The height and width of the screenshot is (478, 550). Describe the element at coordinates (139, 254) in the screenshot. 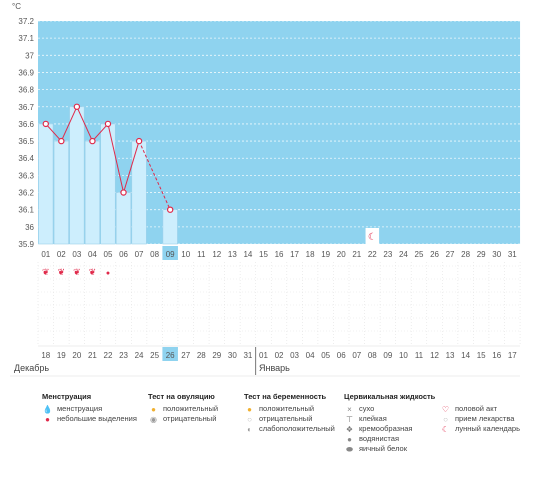

I see `cycle-day-label: 07` at that location.